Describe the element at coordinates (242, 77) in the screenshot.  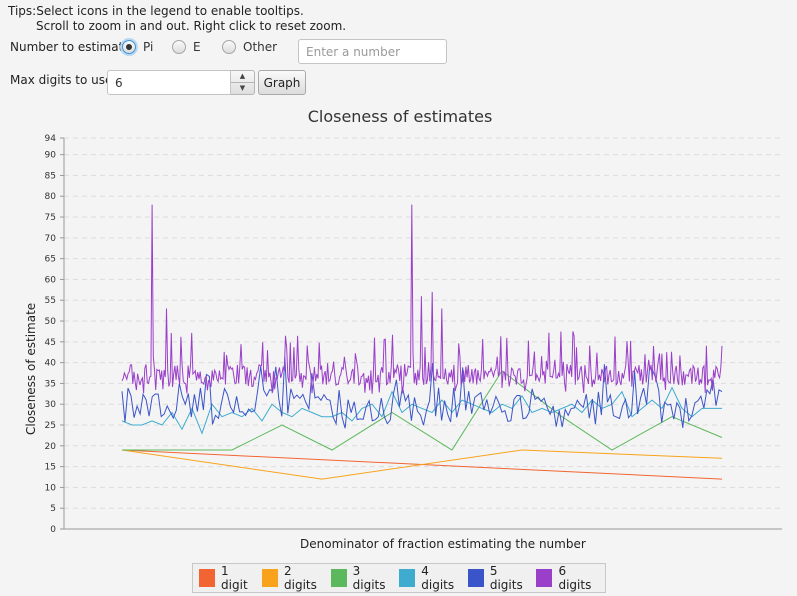
I see `spinner-up-icon: ▲` at that location.